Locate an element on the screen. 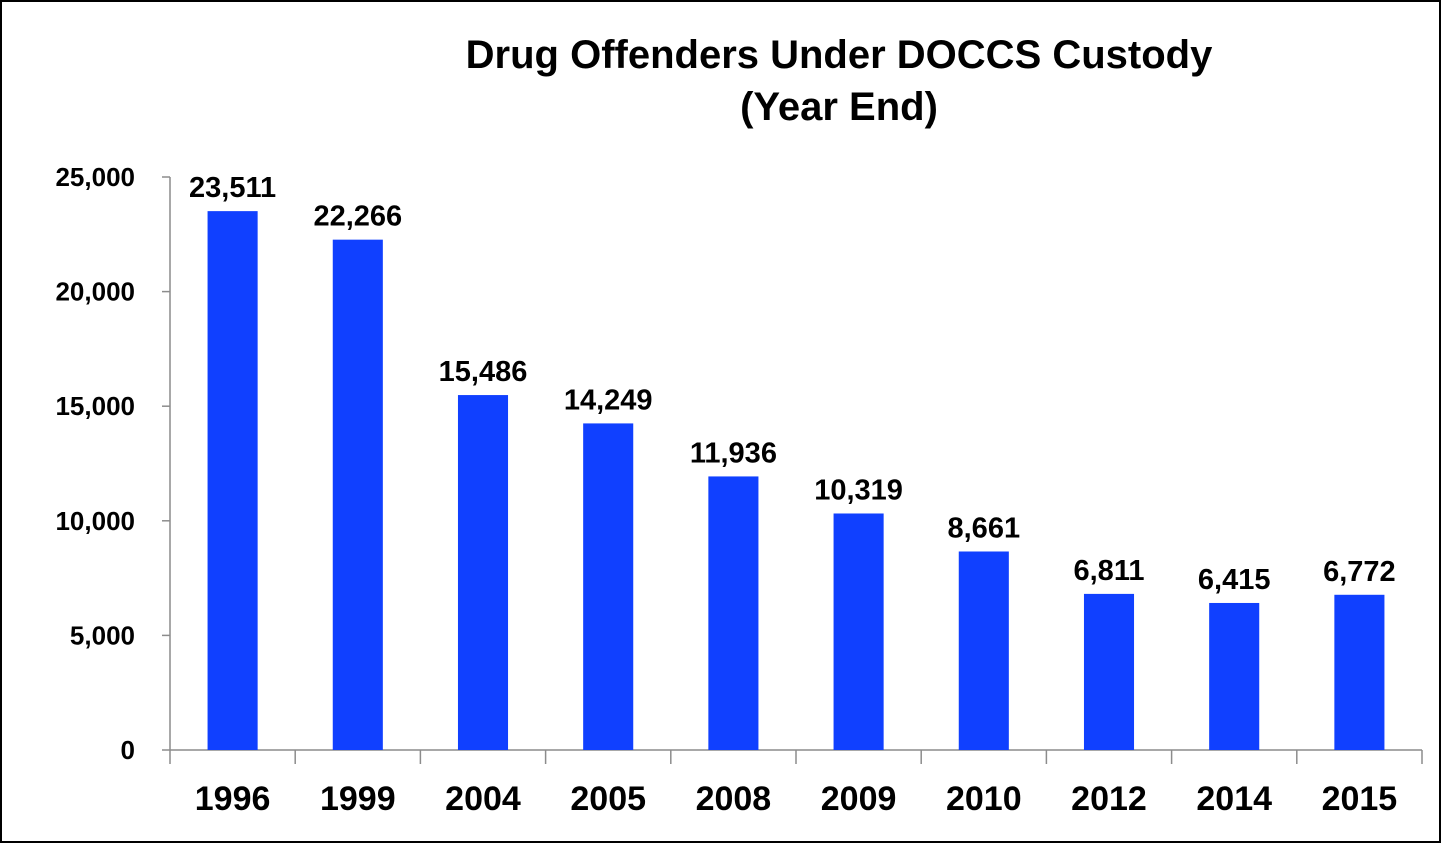  x-tick-label-1999: 1999 is located at coordinates (358, 799).